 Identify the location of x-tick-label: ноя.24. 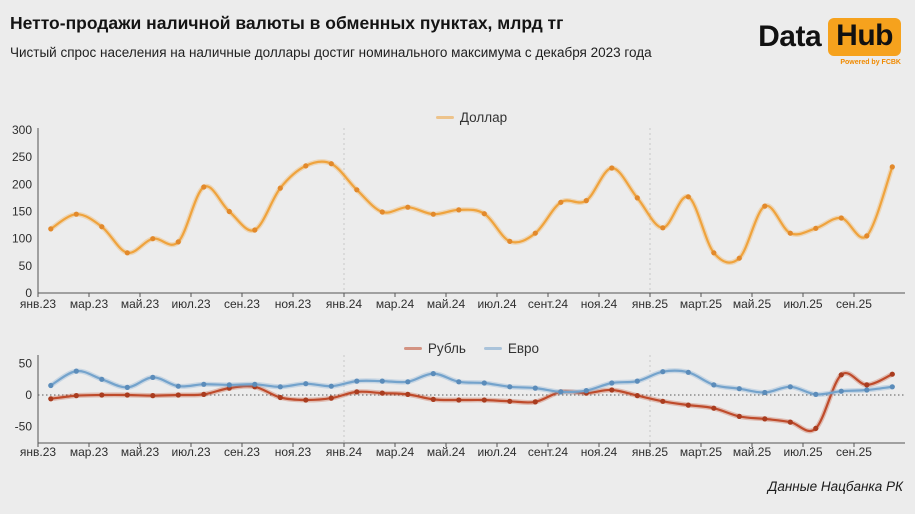
(599, 304).